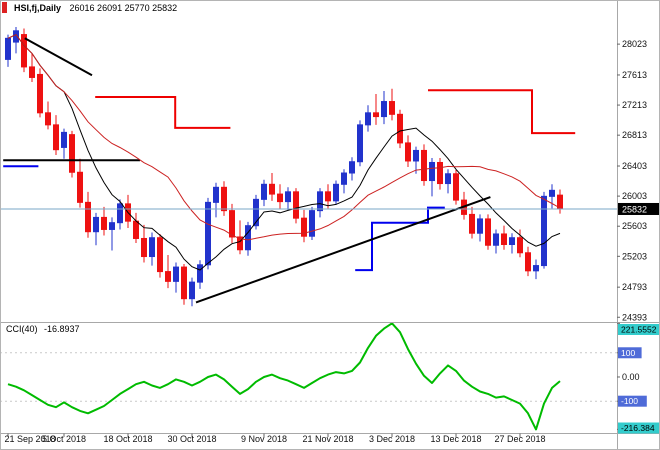 The width and height of the screenshot is (660, 450). What do you see at coordinates (343, 250) in the screenshot?
I see `trendline-ascending` at bounding box center [343, 250].